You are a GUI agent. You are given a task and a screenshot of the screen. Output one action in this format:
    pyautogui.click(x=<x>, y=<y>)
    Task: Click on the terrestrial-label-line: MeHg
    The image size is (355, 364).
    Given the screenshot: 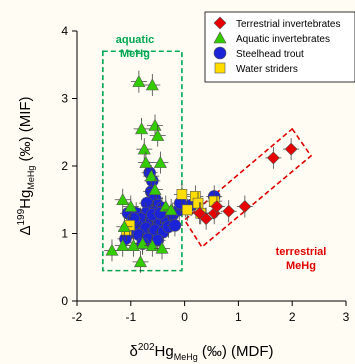 What is the action you would take?
    pyautogui.click(x=301, y=266)
    